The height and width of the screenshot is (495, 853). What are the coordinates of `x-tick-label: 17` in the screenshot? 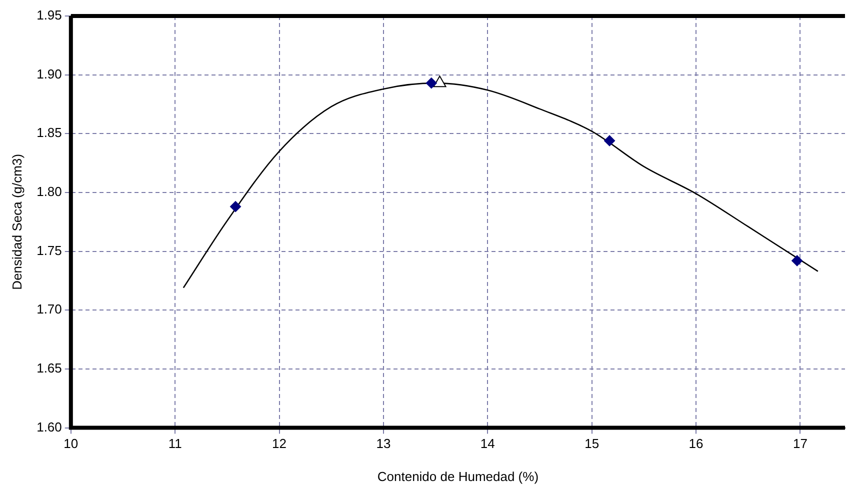 It's located at (800, 444).